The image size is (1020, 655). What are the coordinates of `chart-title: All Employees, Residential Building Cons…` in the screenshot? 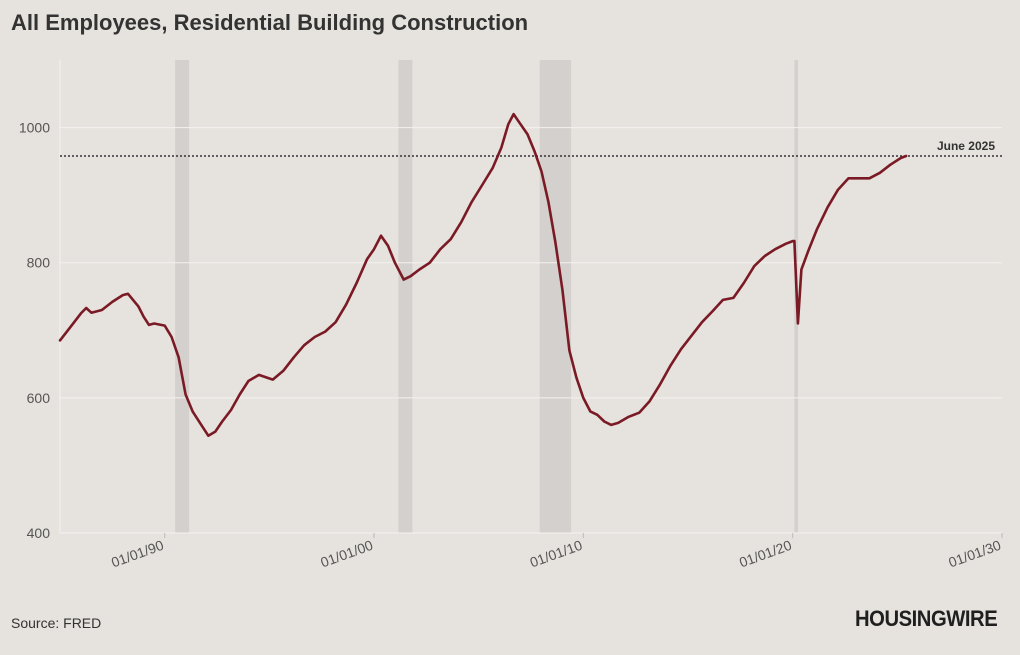 It's located at (270, 22).